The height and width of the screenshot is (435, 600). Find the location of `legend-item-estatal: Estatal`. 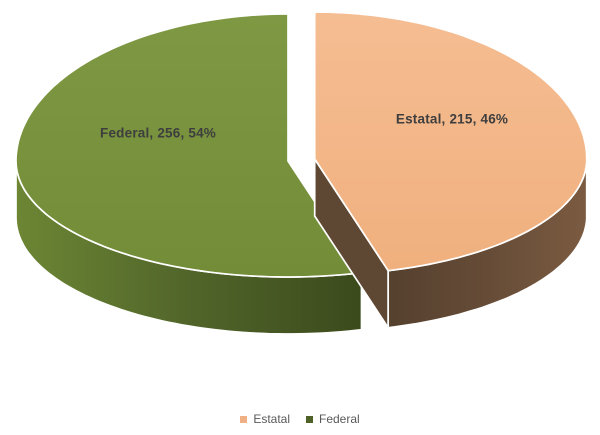

legend-item-estatal: Estatal is located at coordinates (265, 419).